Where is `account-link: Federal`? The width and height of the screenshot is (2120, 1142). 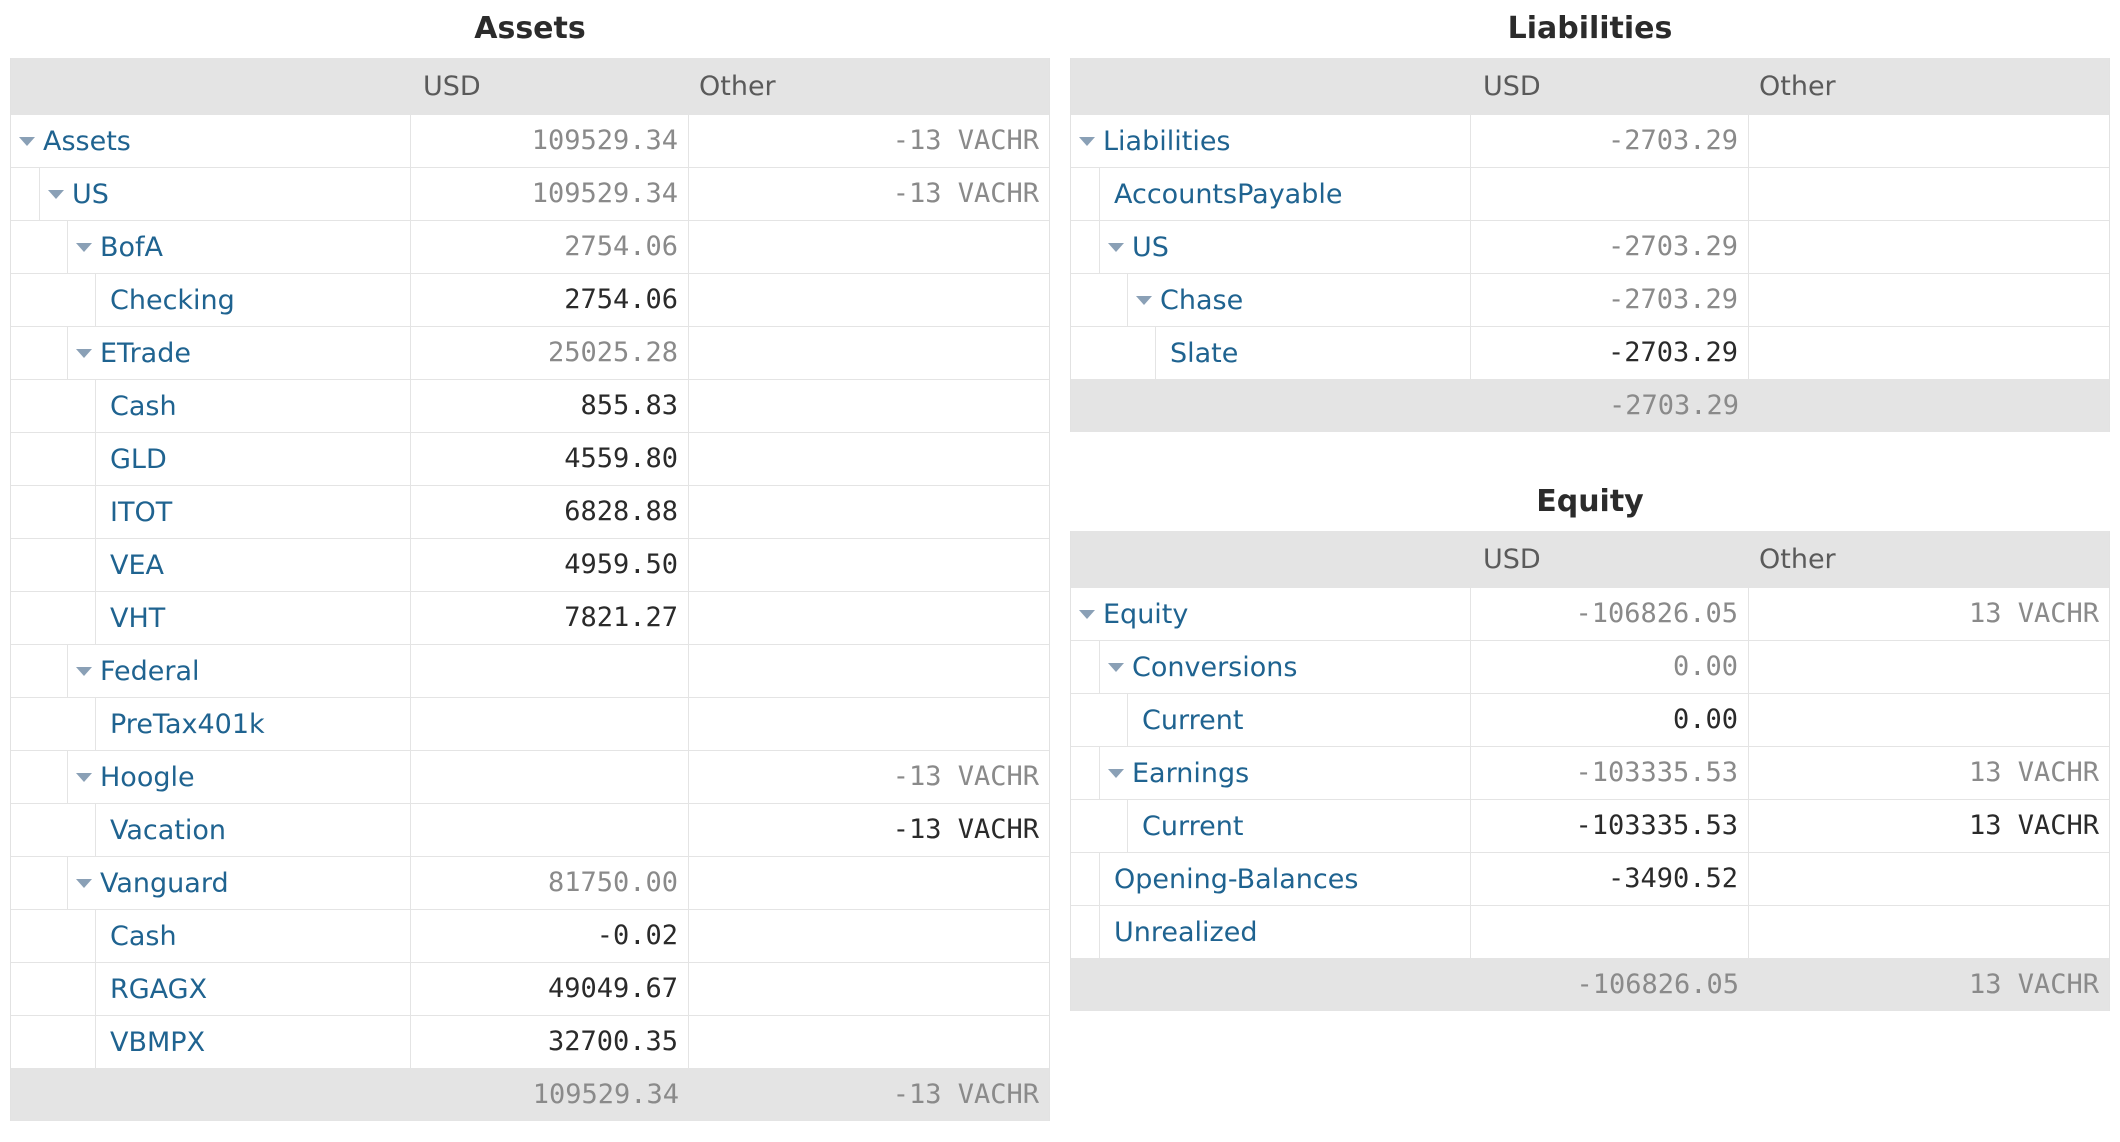
account-link: Federal is located at coordinates (150, 671).